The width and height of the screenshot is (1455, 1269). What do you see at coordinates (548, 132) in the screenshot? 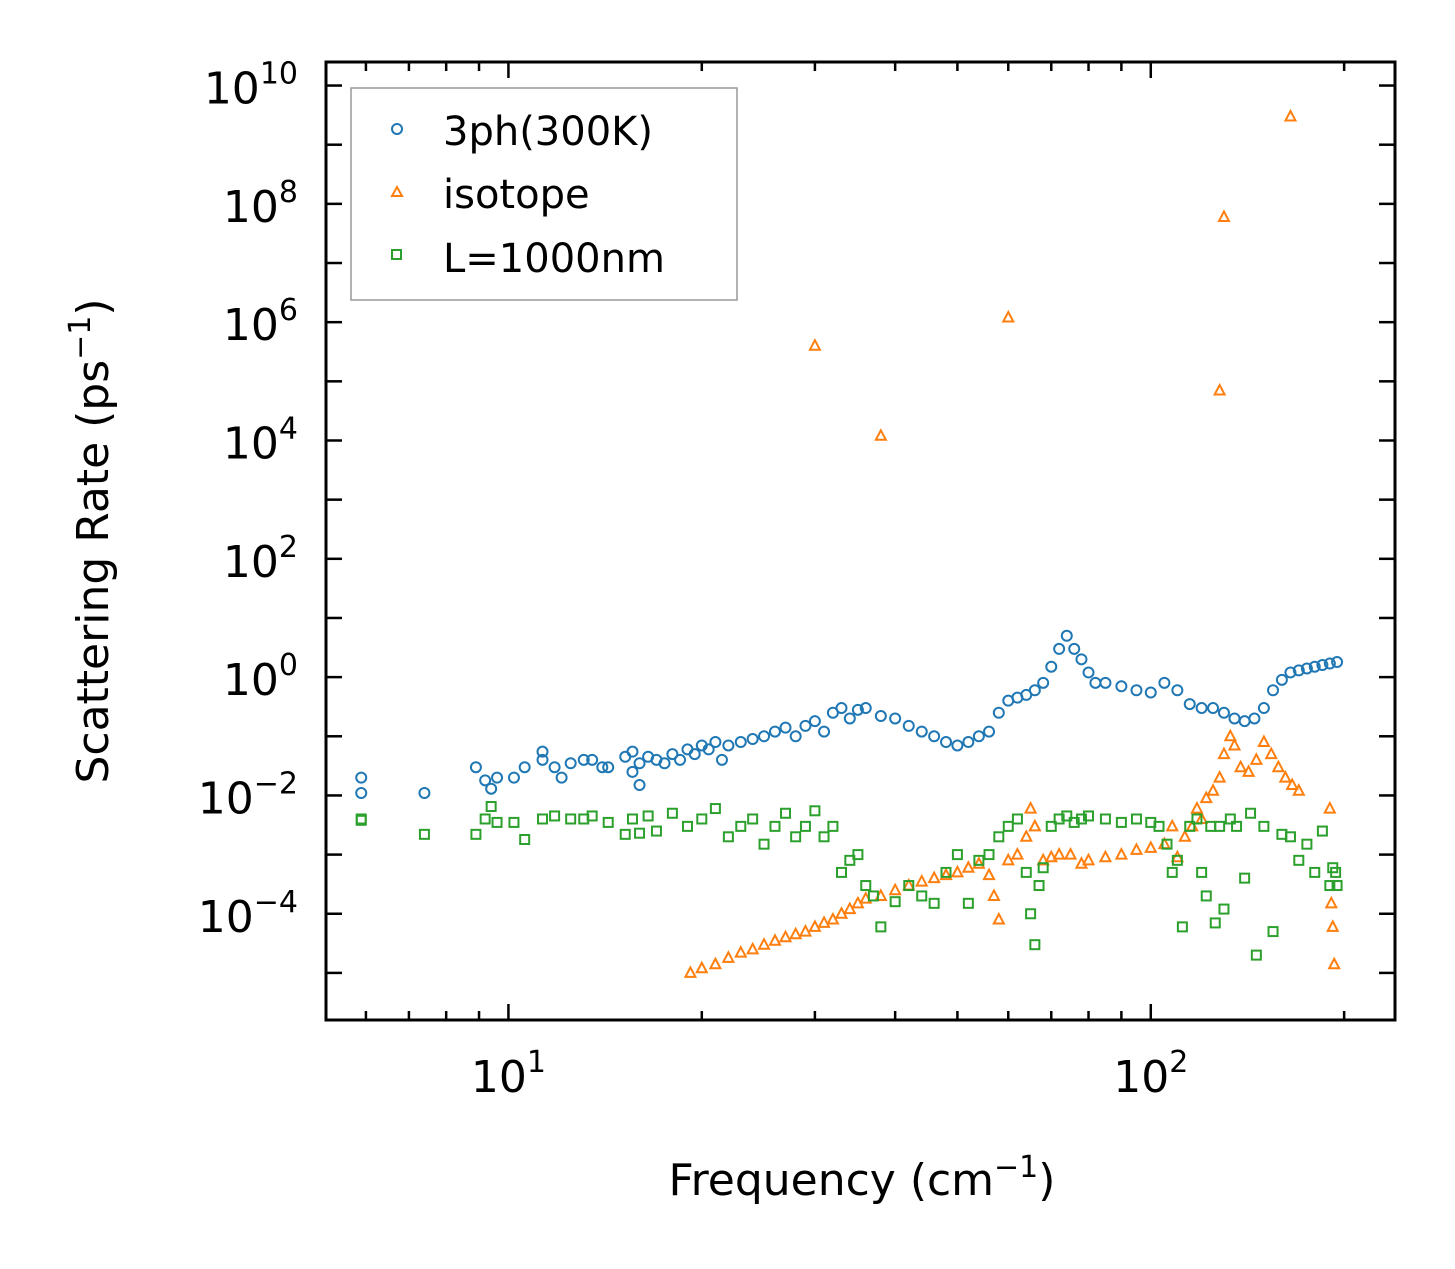
I see `legend-label-3ph: 3ph(300K)` at bounding box center [548, 132].